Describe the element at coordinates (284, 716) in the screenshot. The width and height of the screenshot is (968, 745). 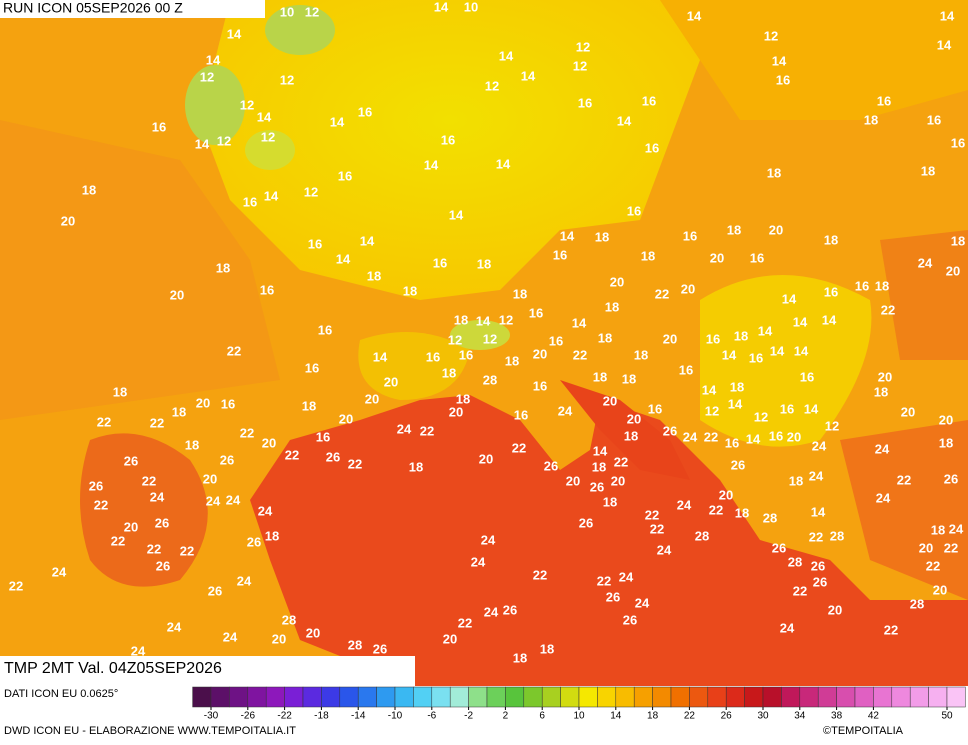
I see `colorbar-tick-label: -22` at that location.